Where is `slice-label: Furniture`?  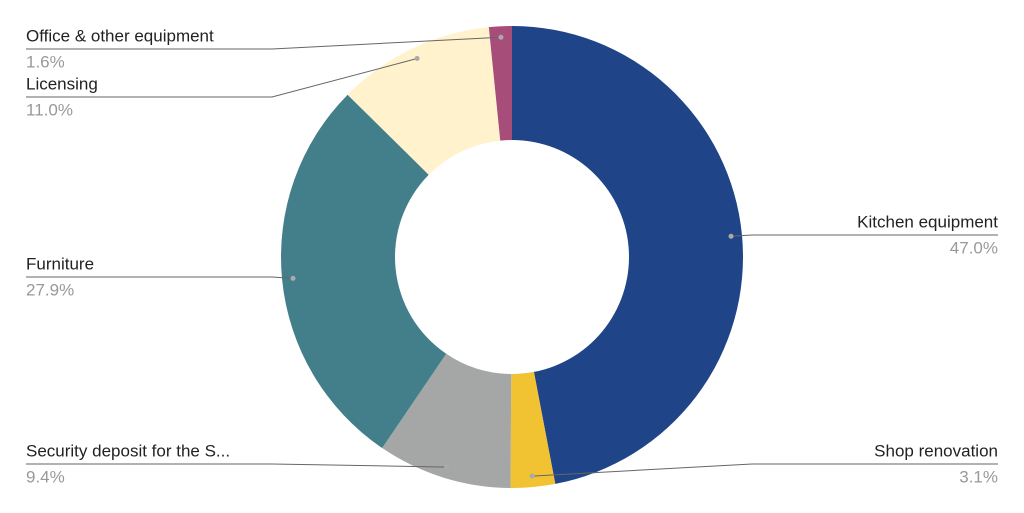
slice-label: Furniture is located at coordinates (60, 263).